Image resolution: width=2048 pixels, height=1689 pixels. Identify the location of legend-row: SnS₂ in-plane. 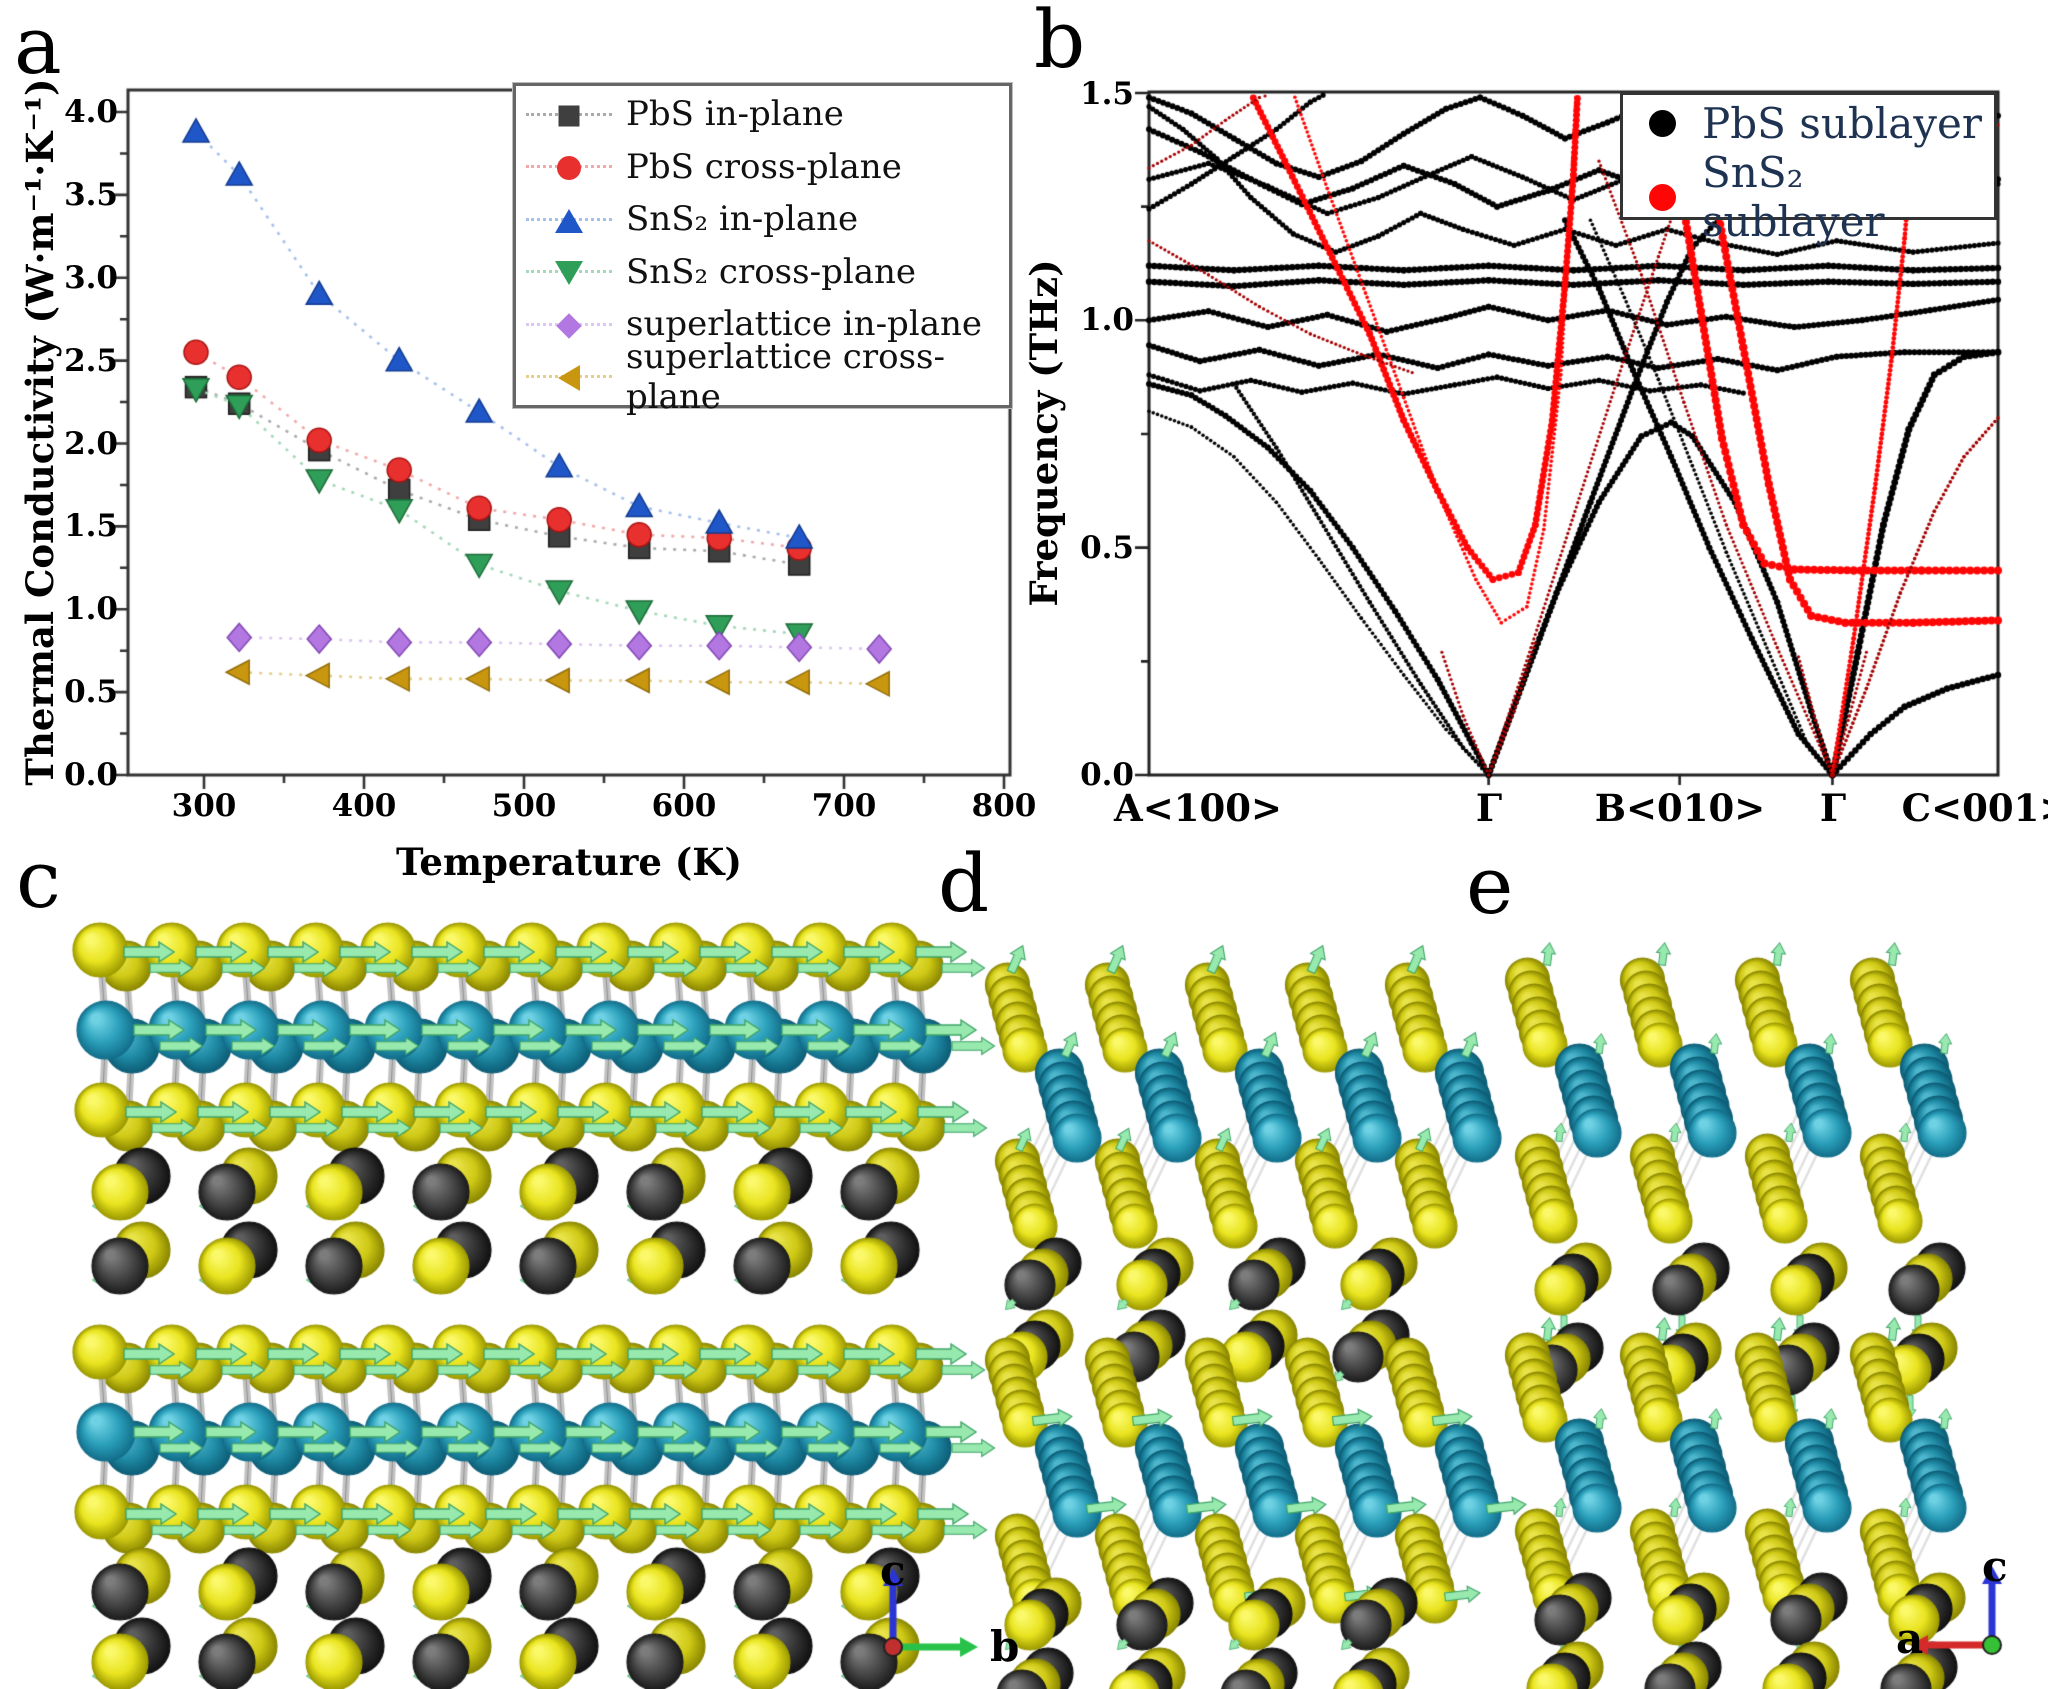
(767, 219).